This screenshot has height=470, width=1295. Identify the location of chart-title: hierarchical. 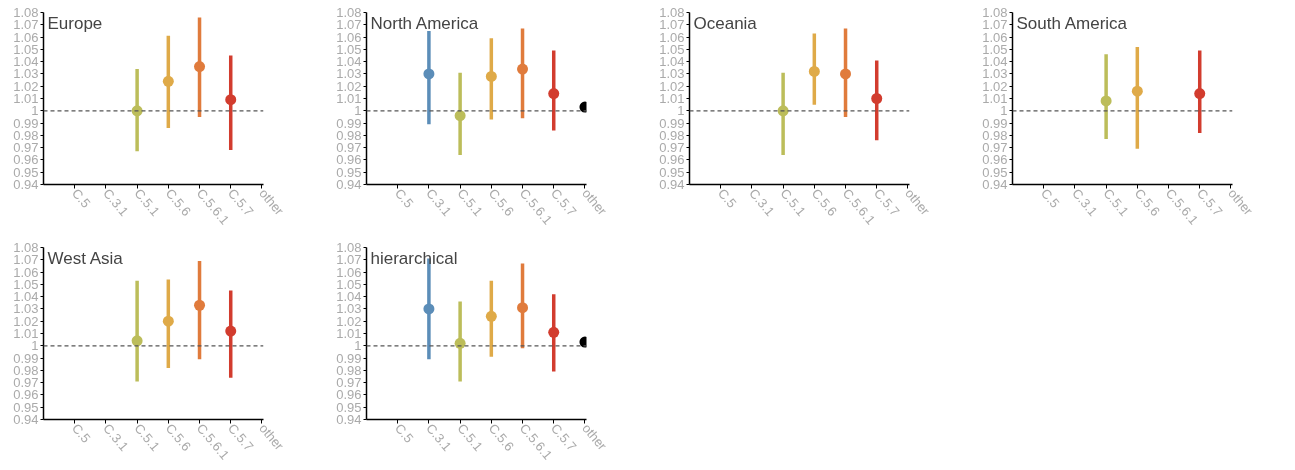
(414, 258).